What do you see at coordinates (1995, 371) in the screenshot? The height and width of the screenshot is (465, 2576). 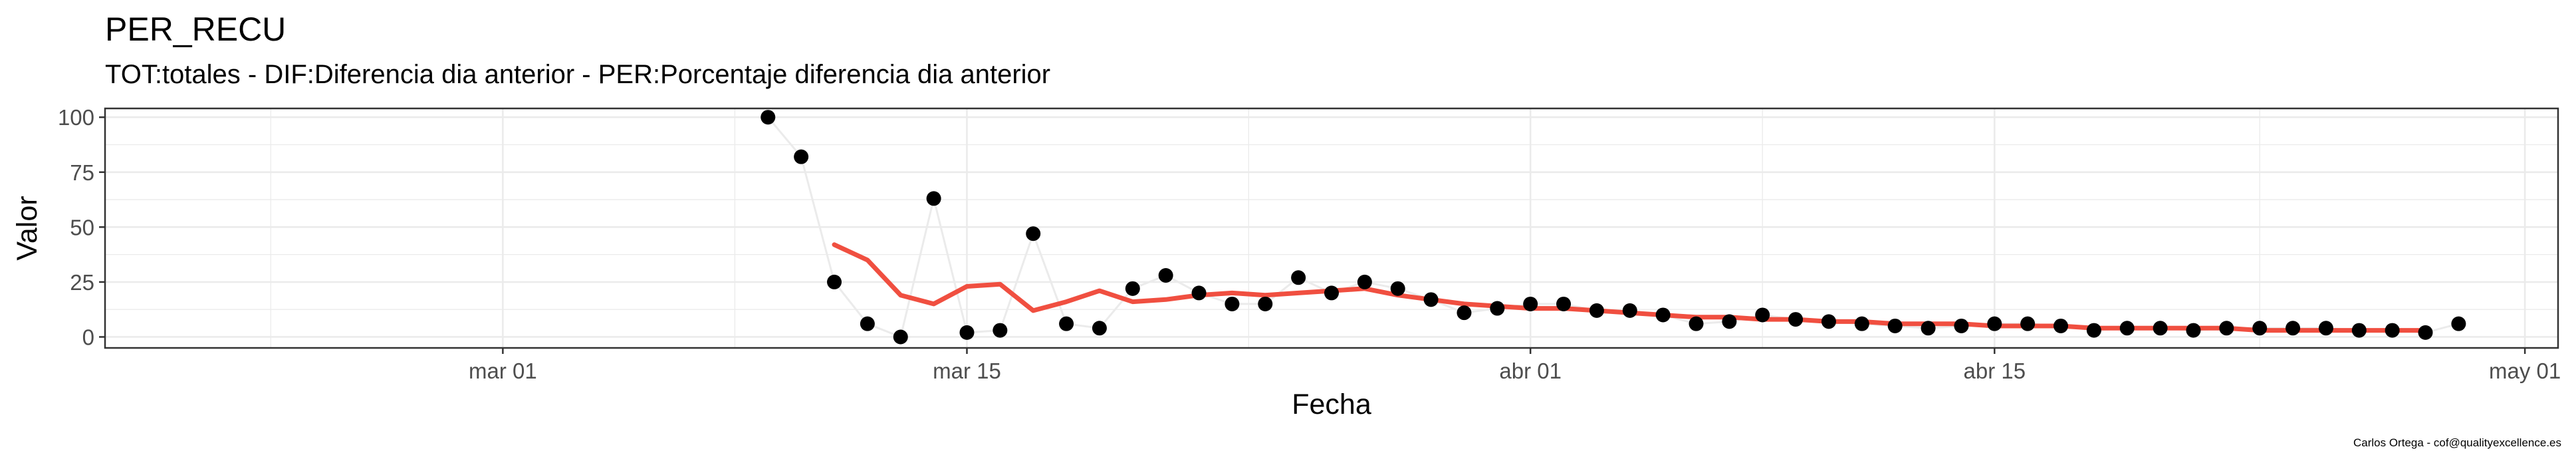 I see `x-tick-label: abr 15` at bounding box center [1995, 371].